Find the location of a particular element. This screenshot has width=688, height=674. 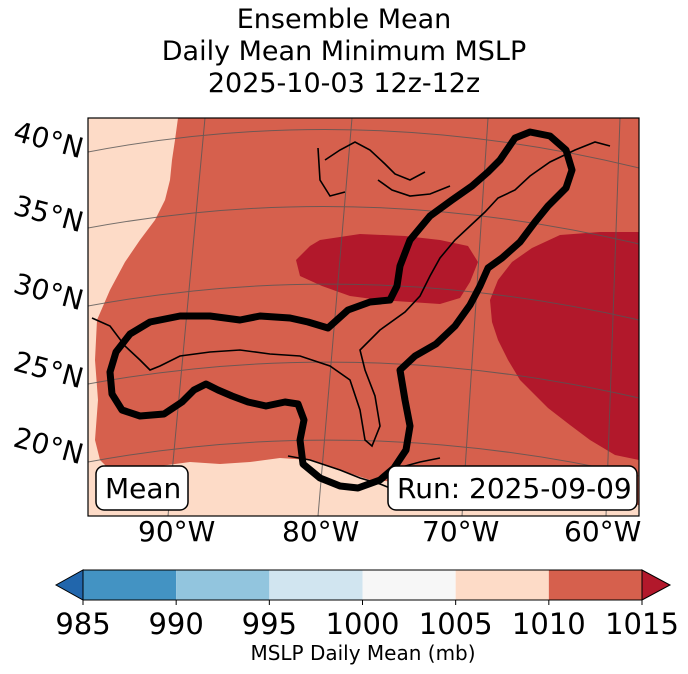

lat-label-20n: 20°N is located at coordinates (48, 446).